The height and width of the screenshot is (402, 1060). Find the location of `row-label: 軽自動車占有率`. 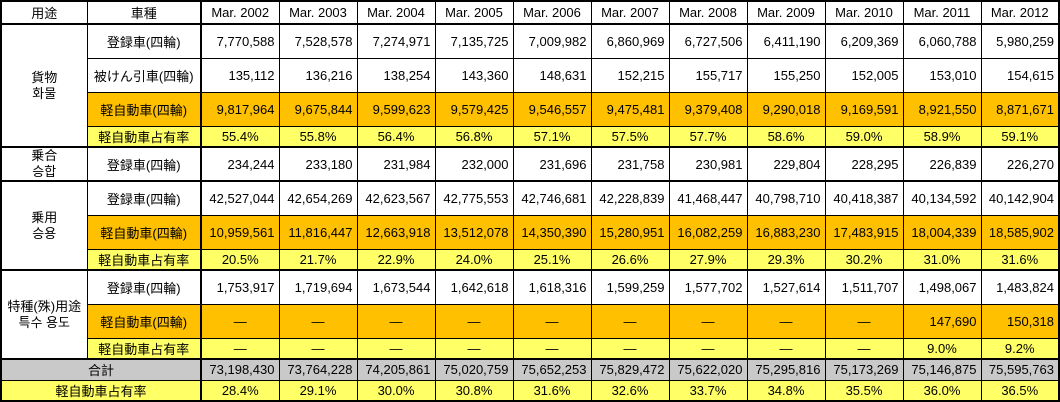

row-label: 軽自動車占有率 is located at coordinates (144, 348).